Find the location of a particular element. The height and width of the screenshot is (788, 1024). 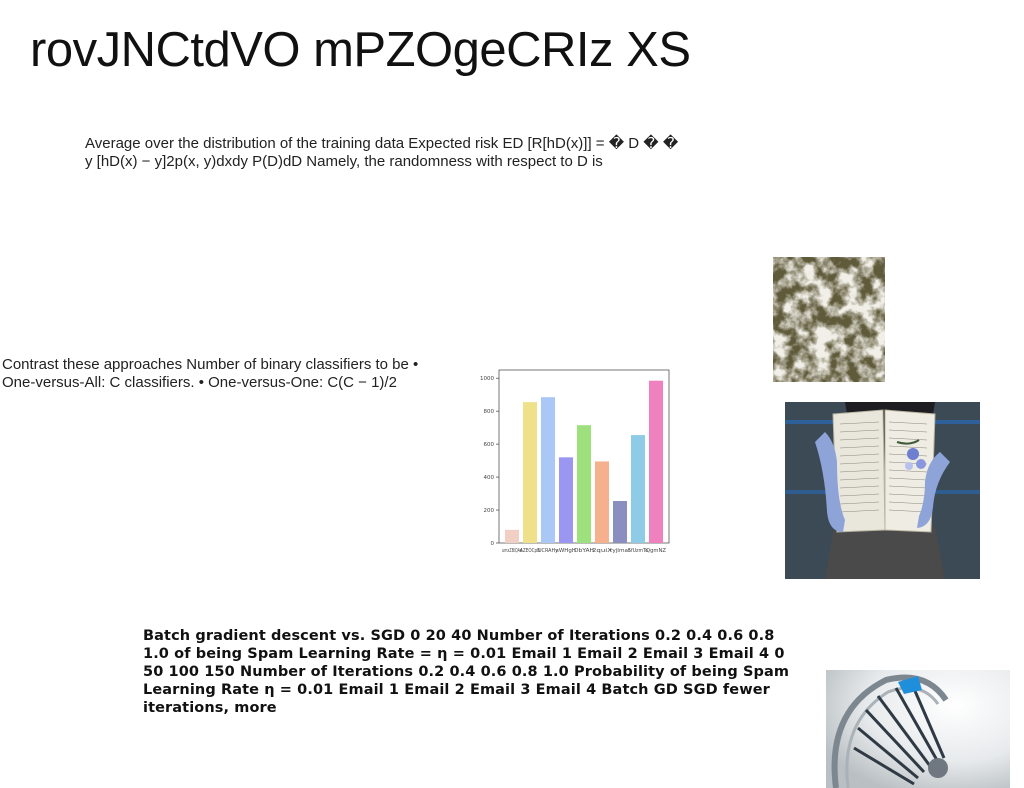

open-book-hands-photo is located at coordinates (882, 490).